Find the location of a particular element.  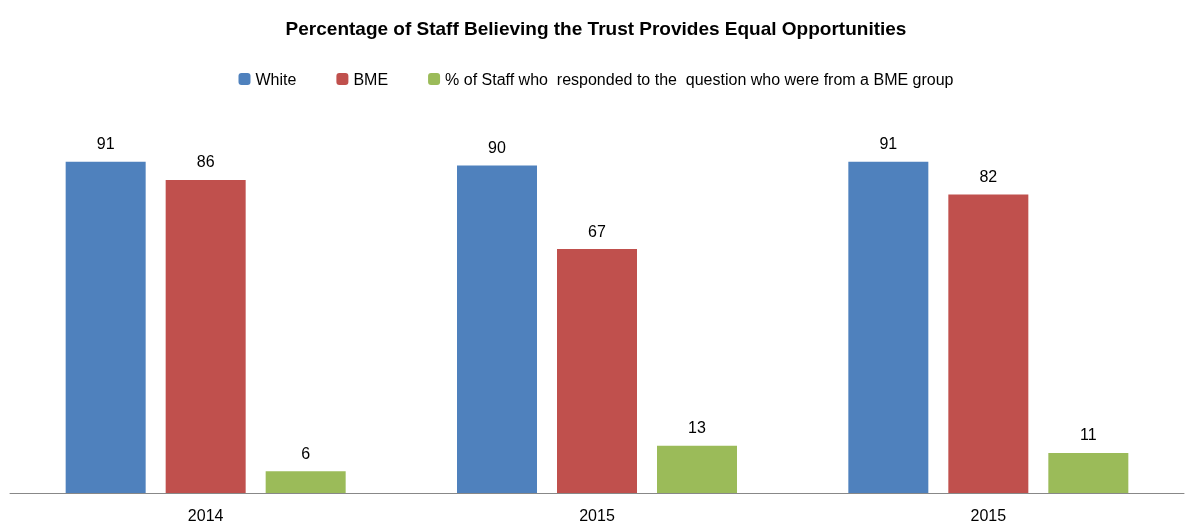

legend-label: White is located at coordinates (276, 79).